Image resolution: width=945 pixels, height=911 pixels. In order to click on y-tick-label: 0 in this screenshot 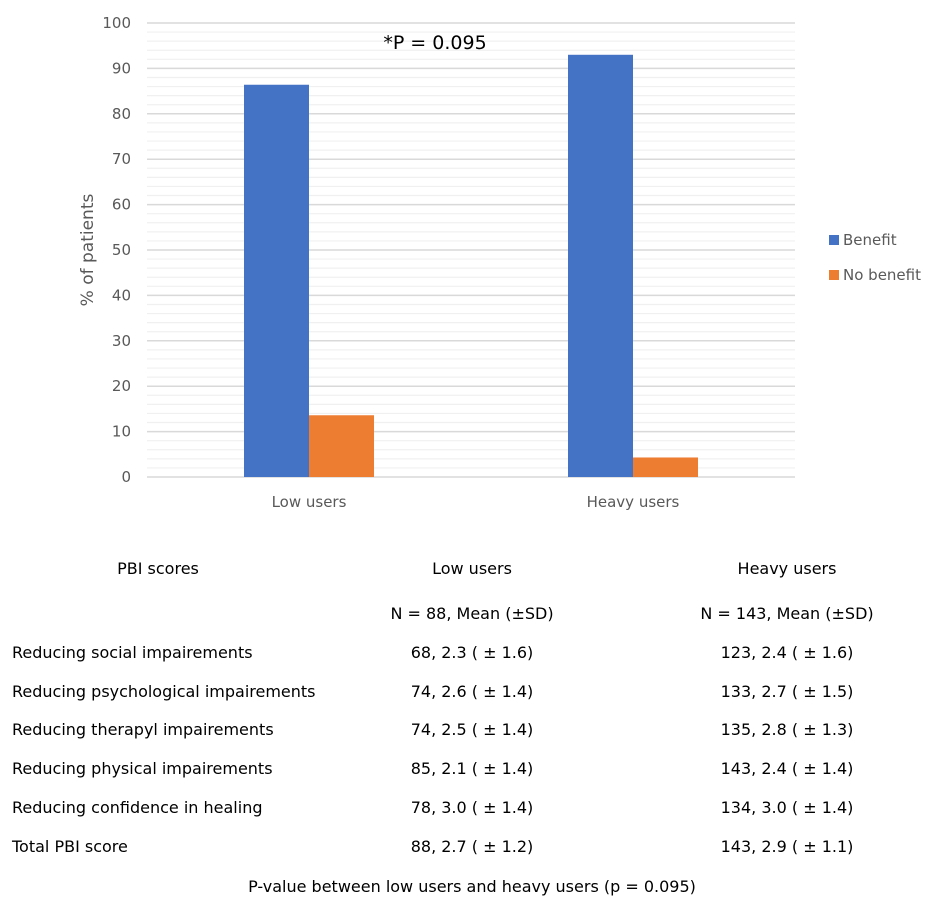, I will do `click(126, 477)`.